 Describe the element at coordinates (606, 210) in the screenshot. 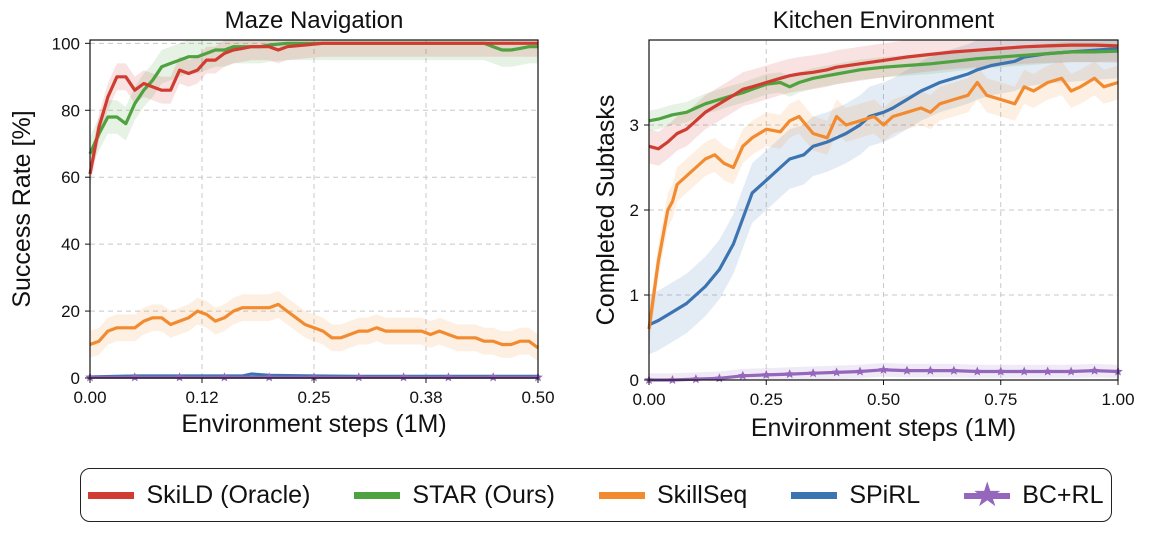

I see `y-axis-label: Completed Subtasks` at that location.